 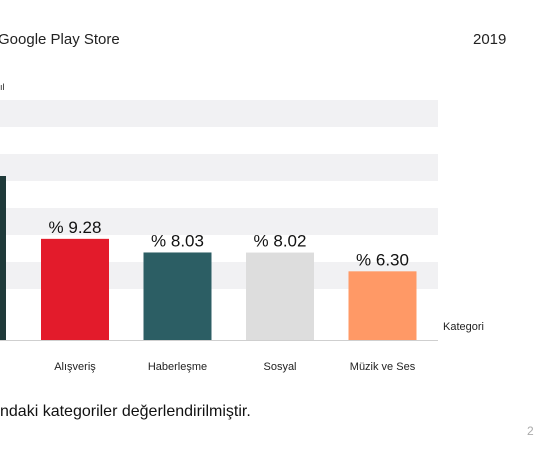 What do you see at coordinates (382, 259) in the screenshot?
I see `data-label-3: % 6.30` at bounding box center [382, 259].